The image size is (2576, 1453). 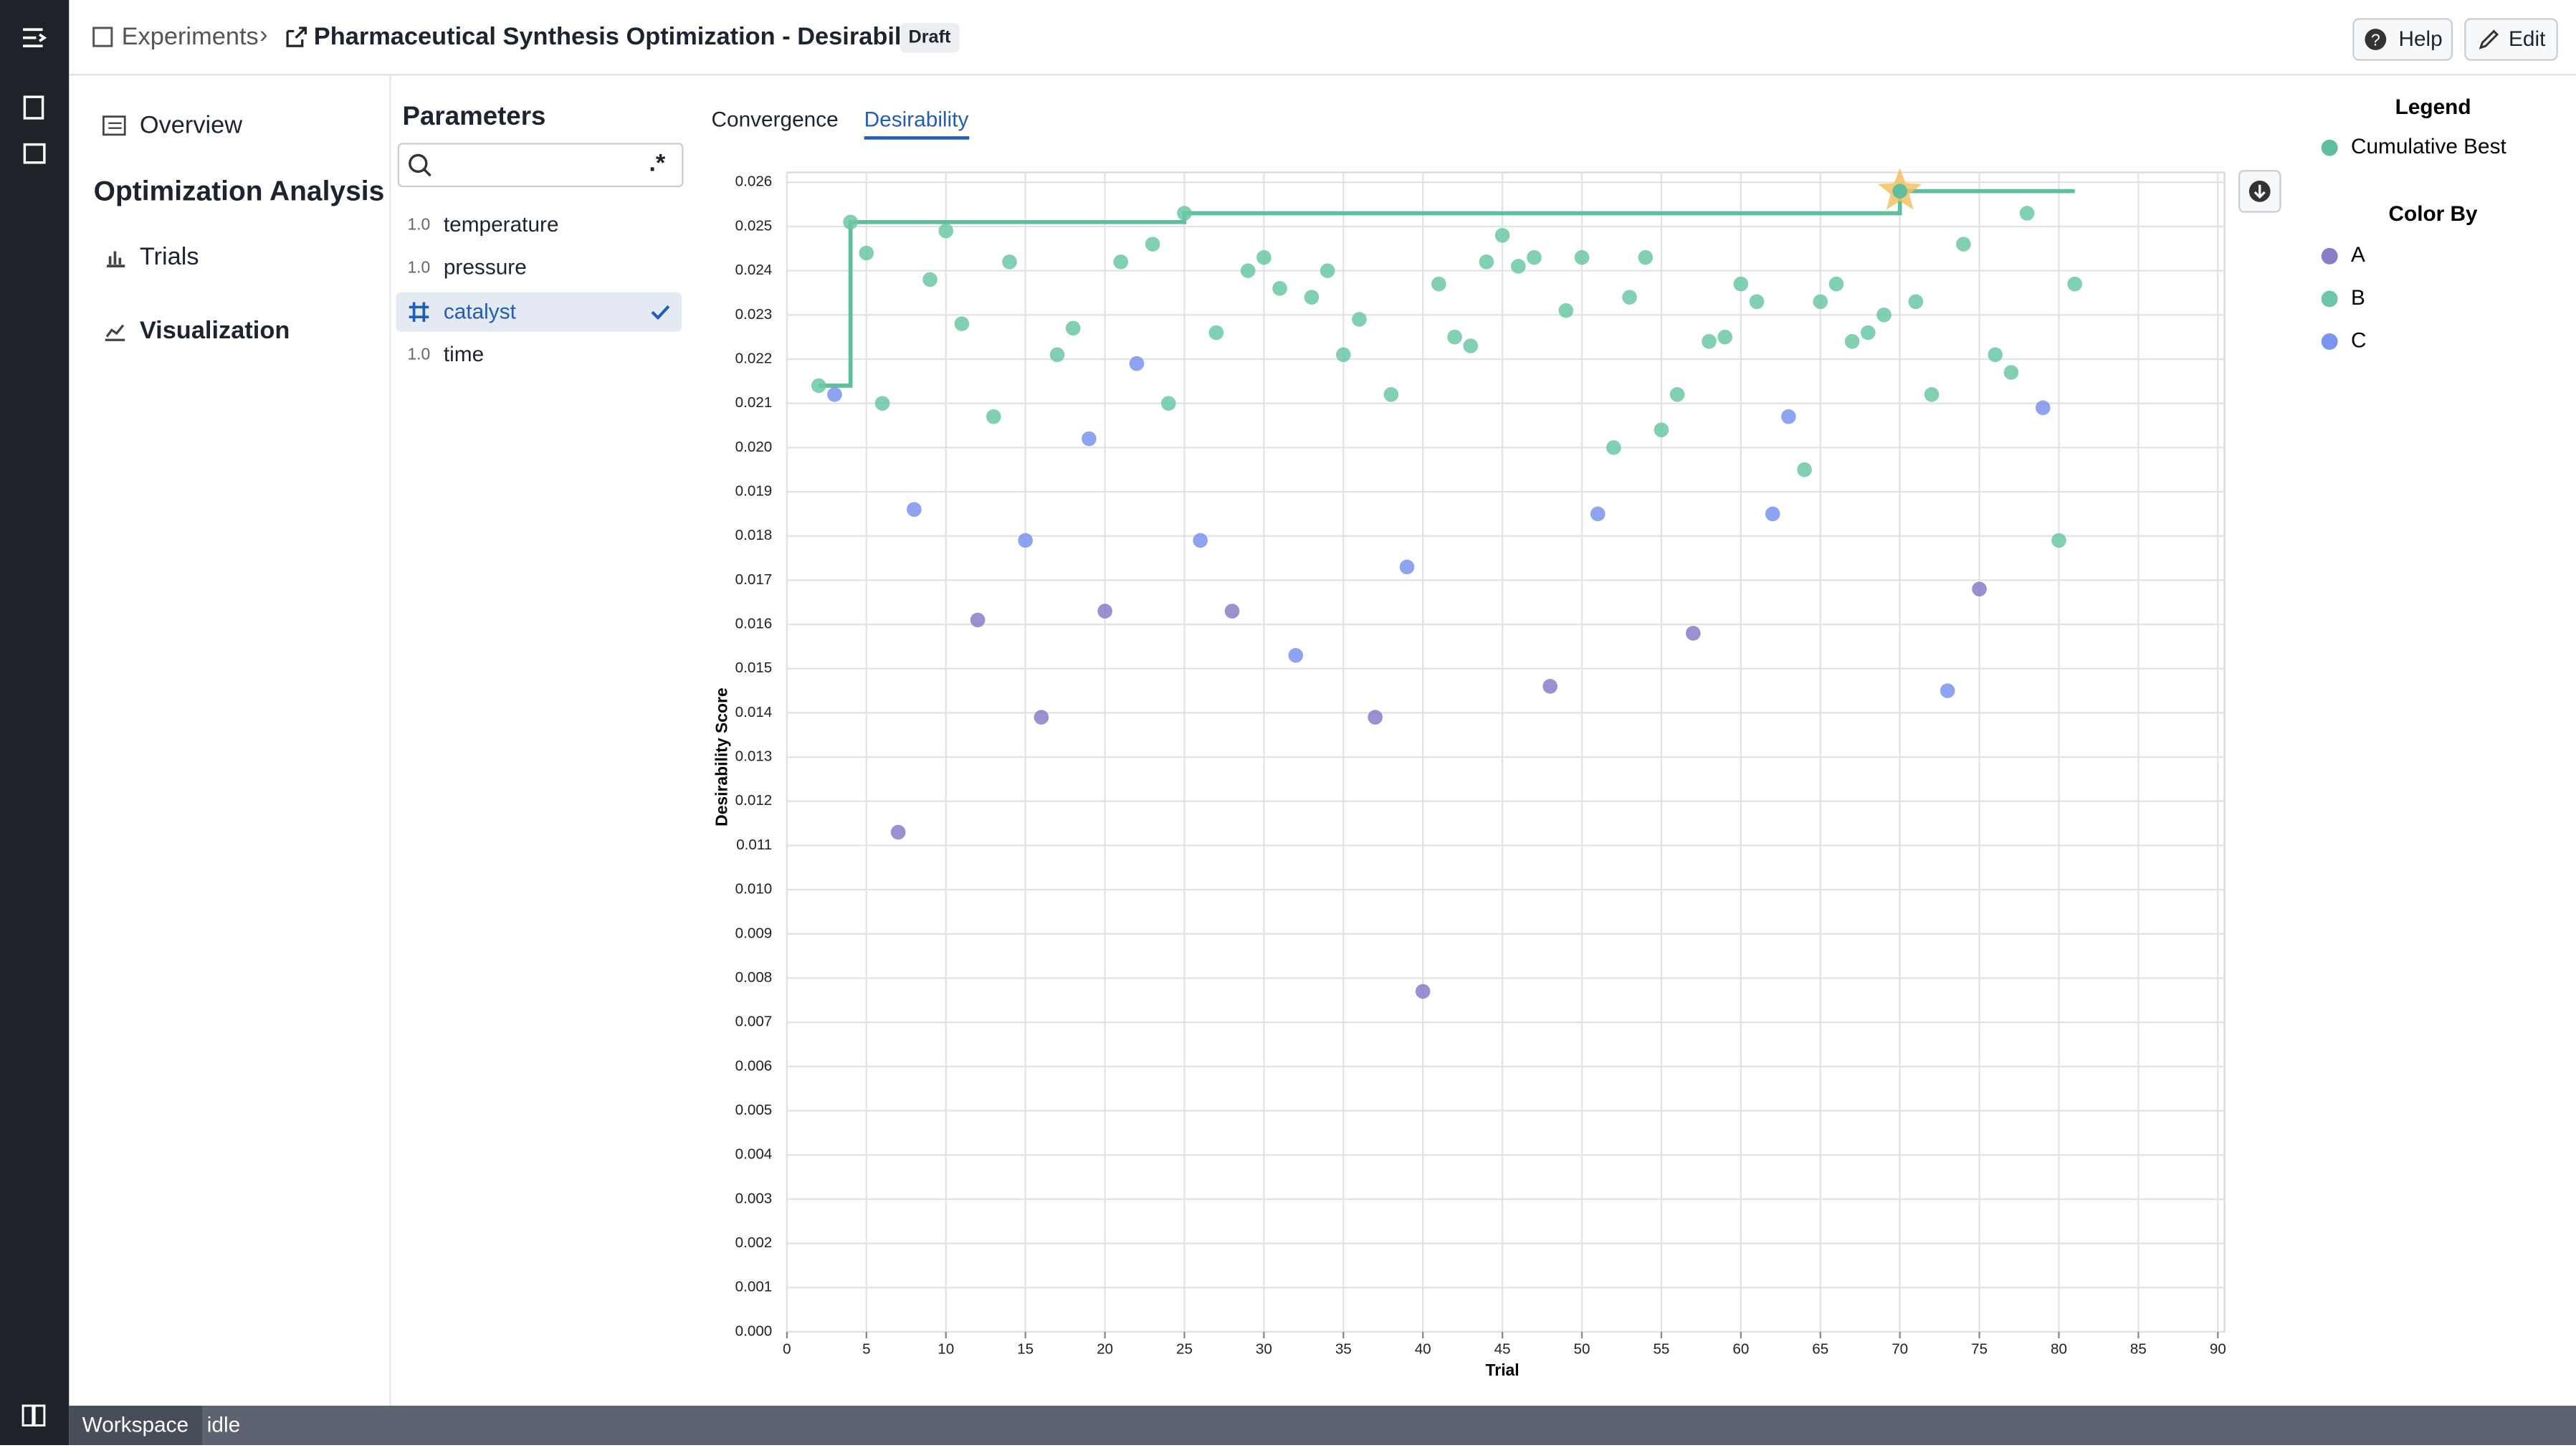 I want to click on help-button: ? Help, so click(x=2402, y=39).